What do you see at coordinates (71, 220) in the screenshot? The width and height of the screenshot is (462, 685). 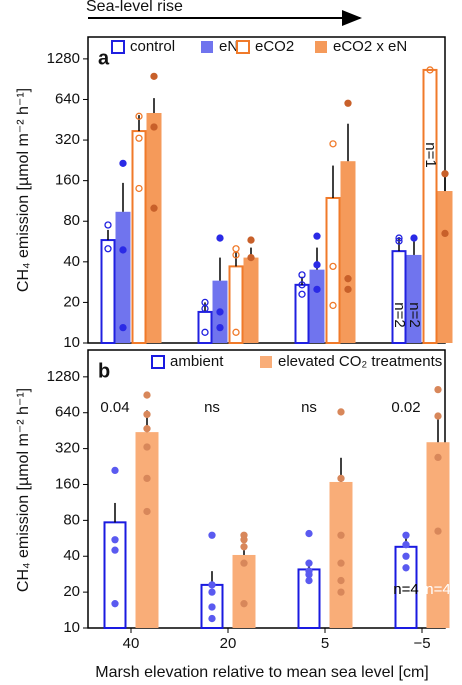 I see `y-tick-label: 80` at bounding box center [71, 220].